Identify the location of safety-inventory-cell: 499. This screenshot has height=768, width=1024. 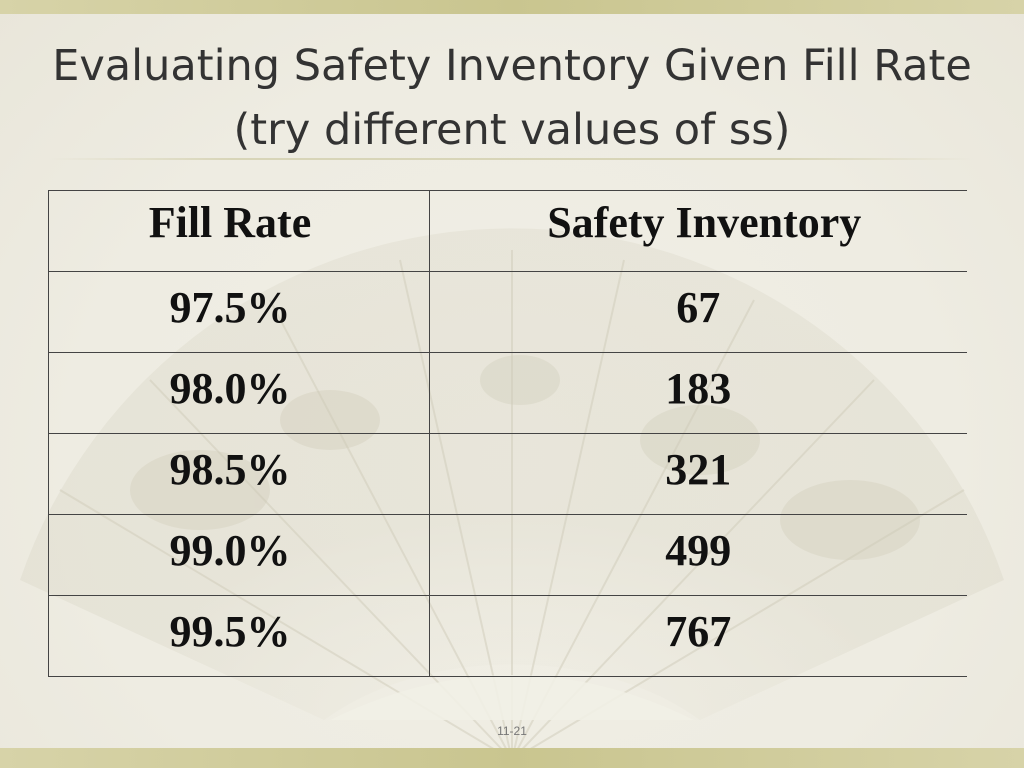
(698, 555).